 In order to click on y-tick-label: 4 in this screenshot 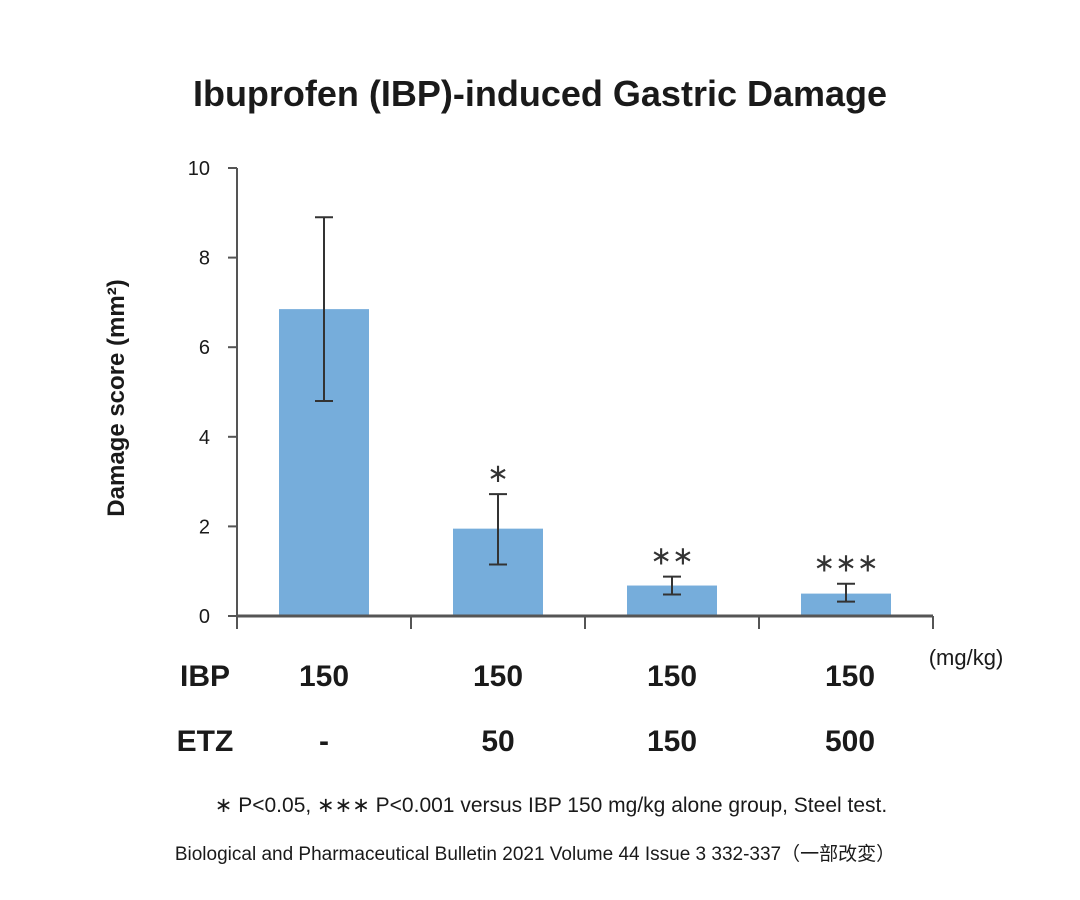, I will do `click(204, 438)`.